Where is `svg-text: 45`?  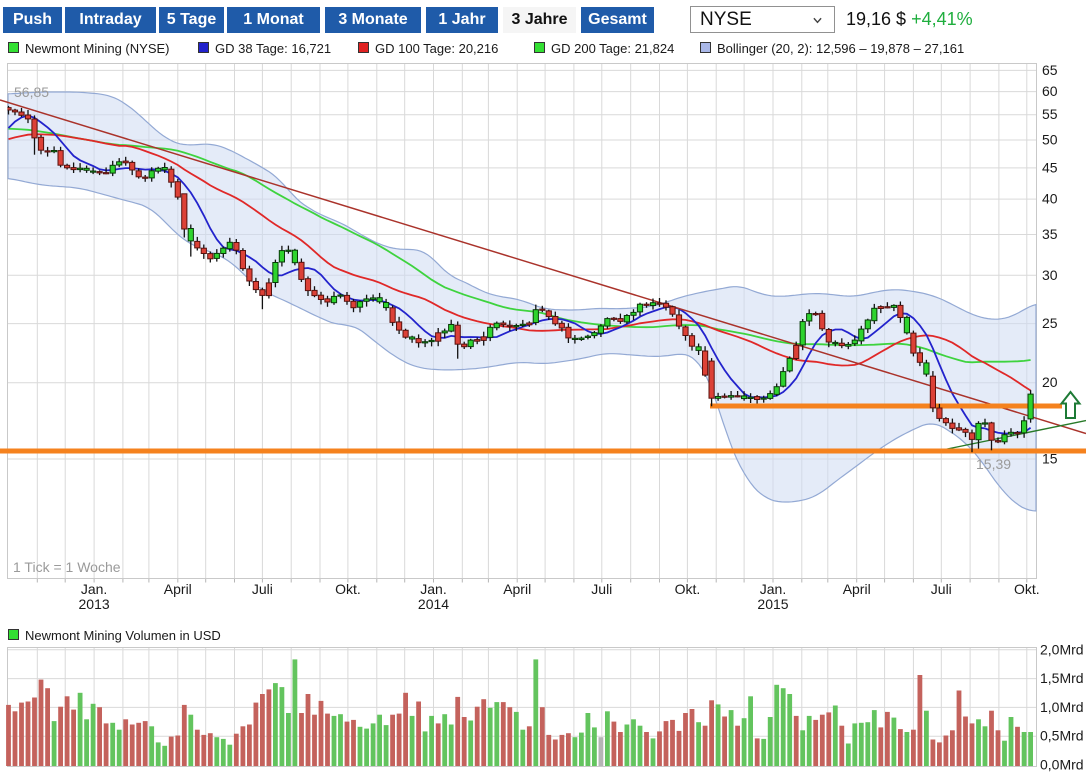
svg-text: 45 is located at coordinates (1050, 167).